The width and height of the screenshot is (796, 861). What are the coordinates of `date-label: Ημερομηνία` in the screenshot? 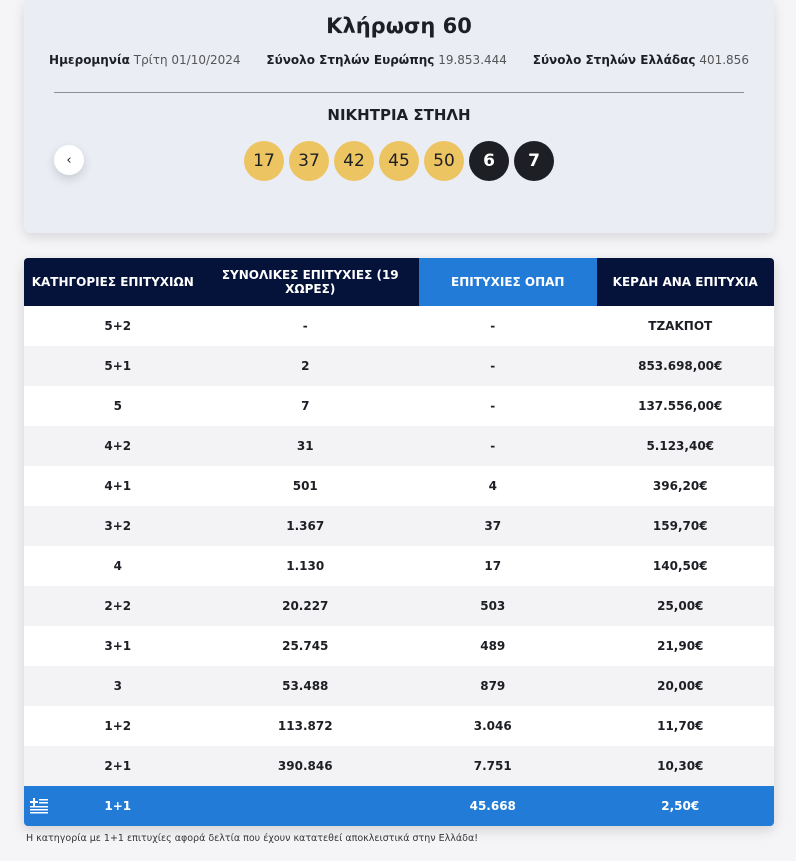 It's located at (89, 60).